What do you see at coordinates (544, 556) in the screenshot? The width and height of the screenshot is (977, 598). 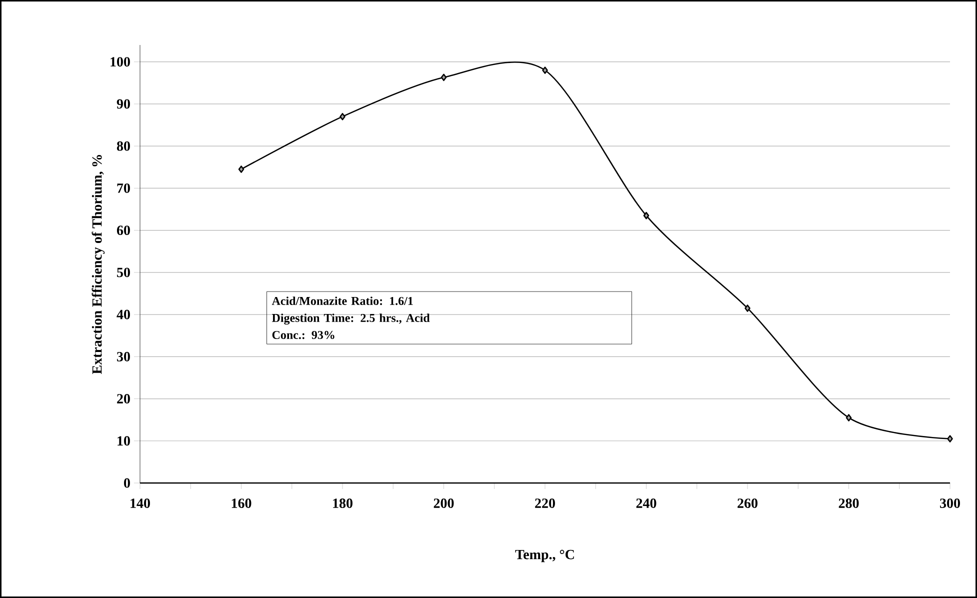 I see `x-axis-title: Temp., °C` at bounding box center [544, 556].